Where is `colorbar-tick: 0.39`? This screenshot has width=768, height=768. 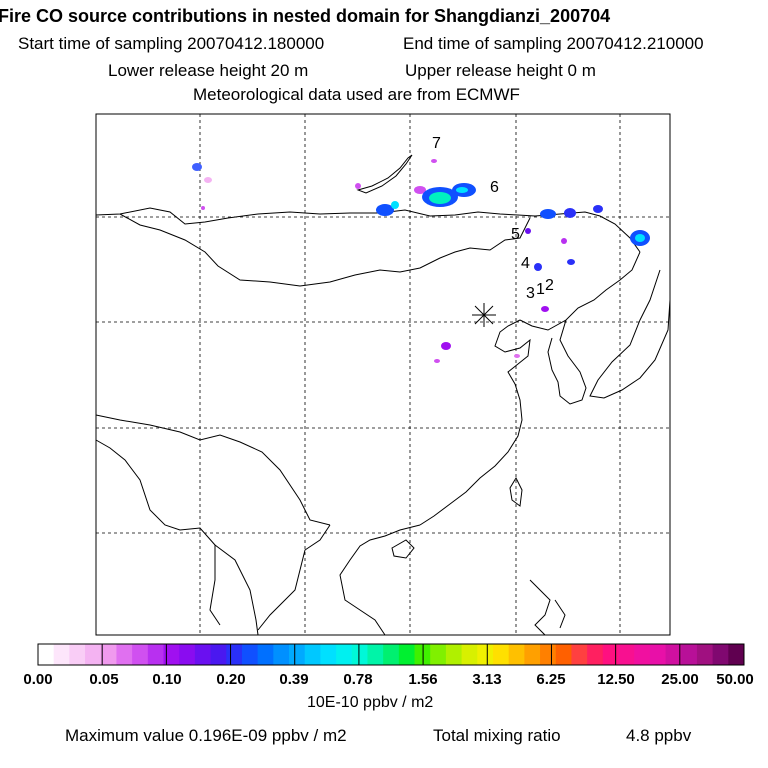
colorbar-tick: 0.39 is located at coordinates (294, 679).